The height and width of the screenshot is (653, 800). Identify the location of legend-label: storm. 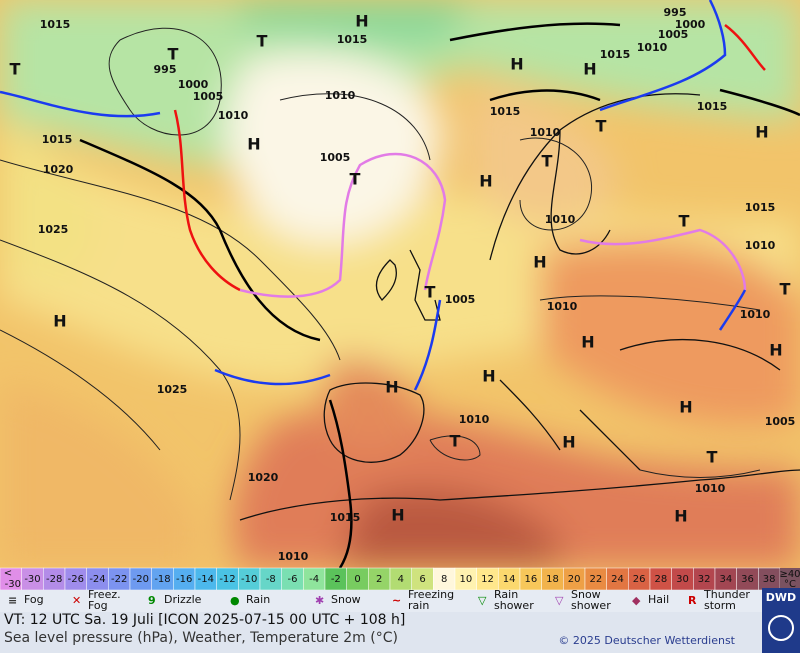
(720, 605).